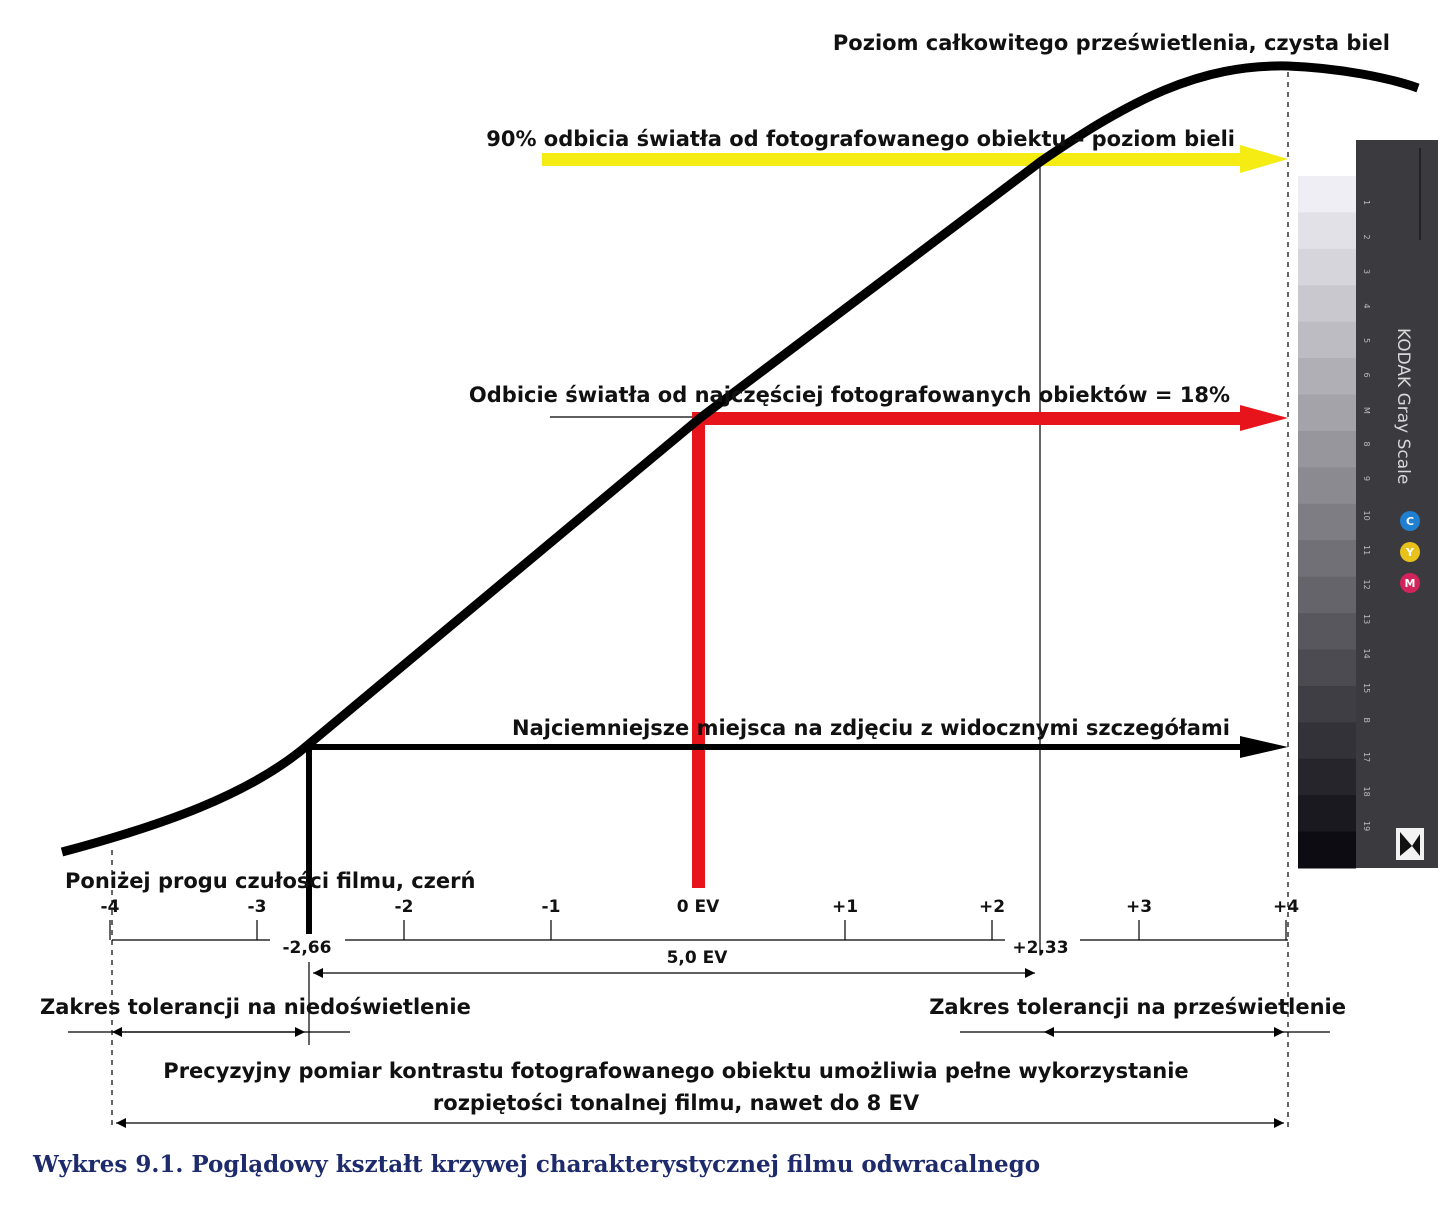 The height and width of the screenshot is (1221, 1448). What do you see at coordinates (1410, 844) in the screenshot?
I see `kodak-logo` at bounding box center [1410, 844].